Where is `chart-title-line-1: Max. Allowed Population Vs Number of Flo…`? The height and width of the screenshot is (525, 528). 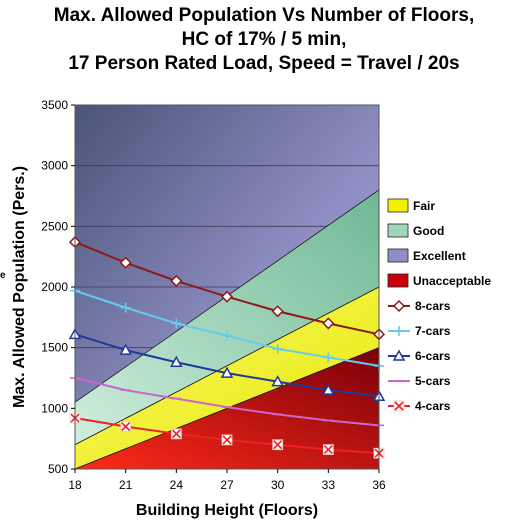 chart-title-line-1: Max. Allowed Population Vs Number of Flo… is located at coordinates (264, 15).